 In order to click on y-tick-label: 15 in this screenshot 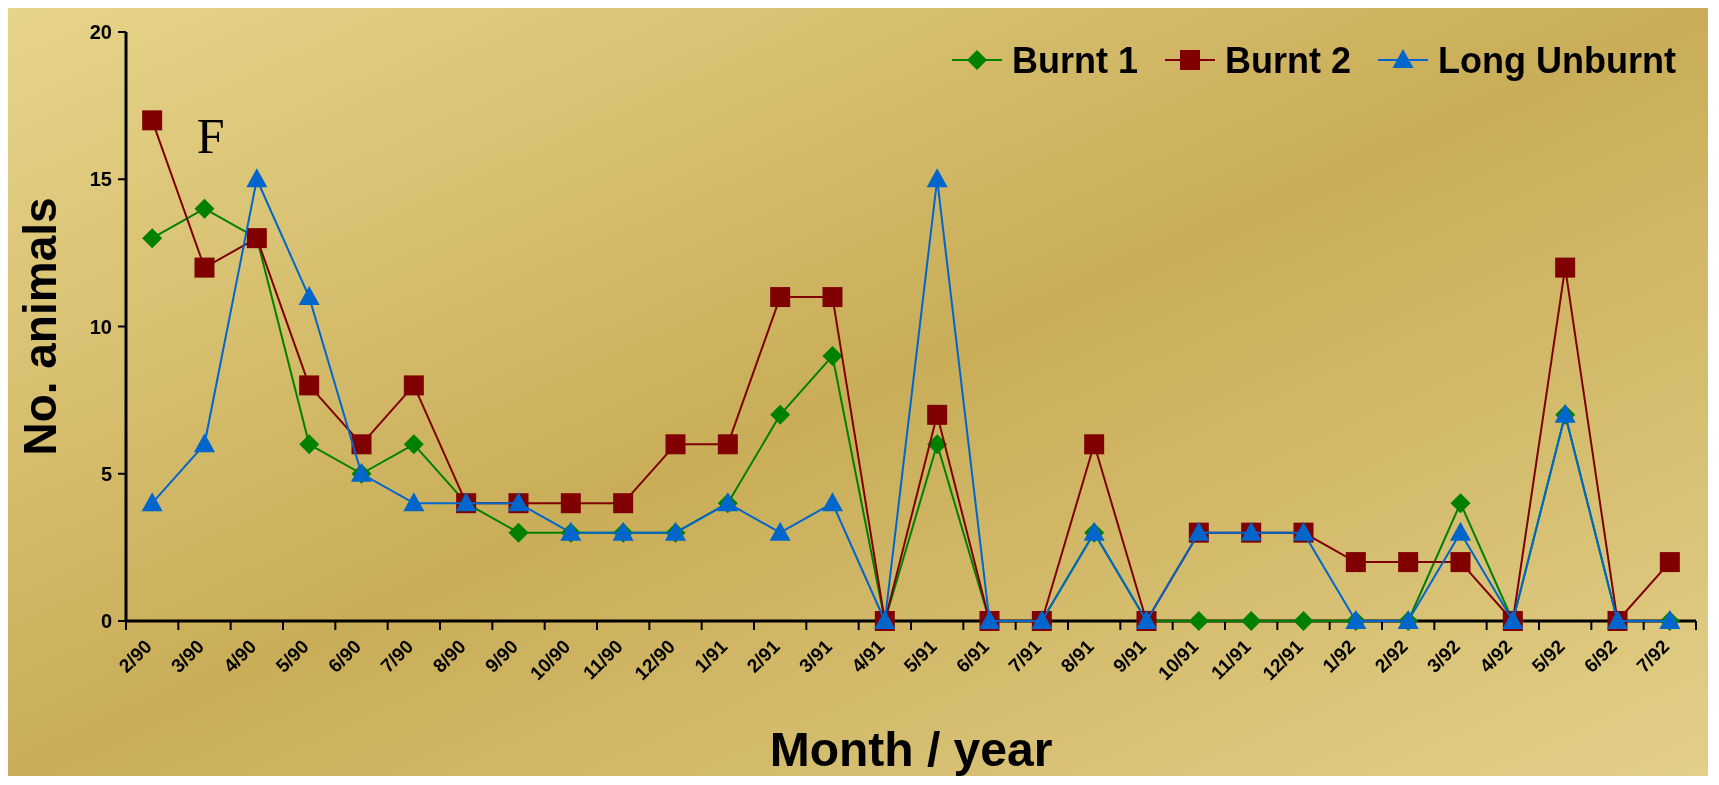, I will do `click(100, 179)`.